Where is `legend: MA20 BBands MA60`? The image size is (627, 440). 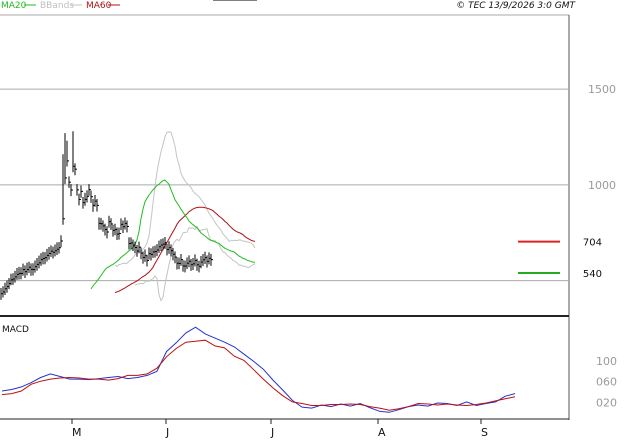
legend: MA20 BBands MA60 is located at coordinates (60, 6).